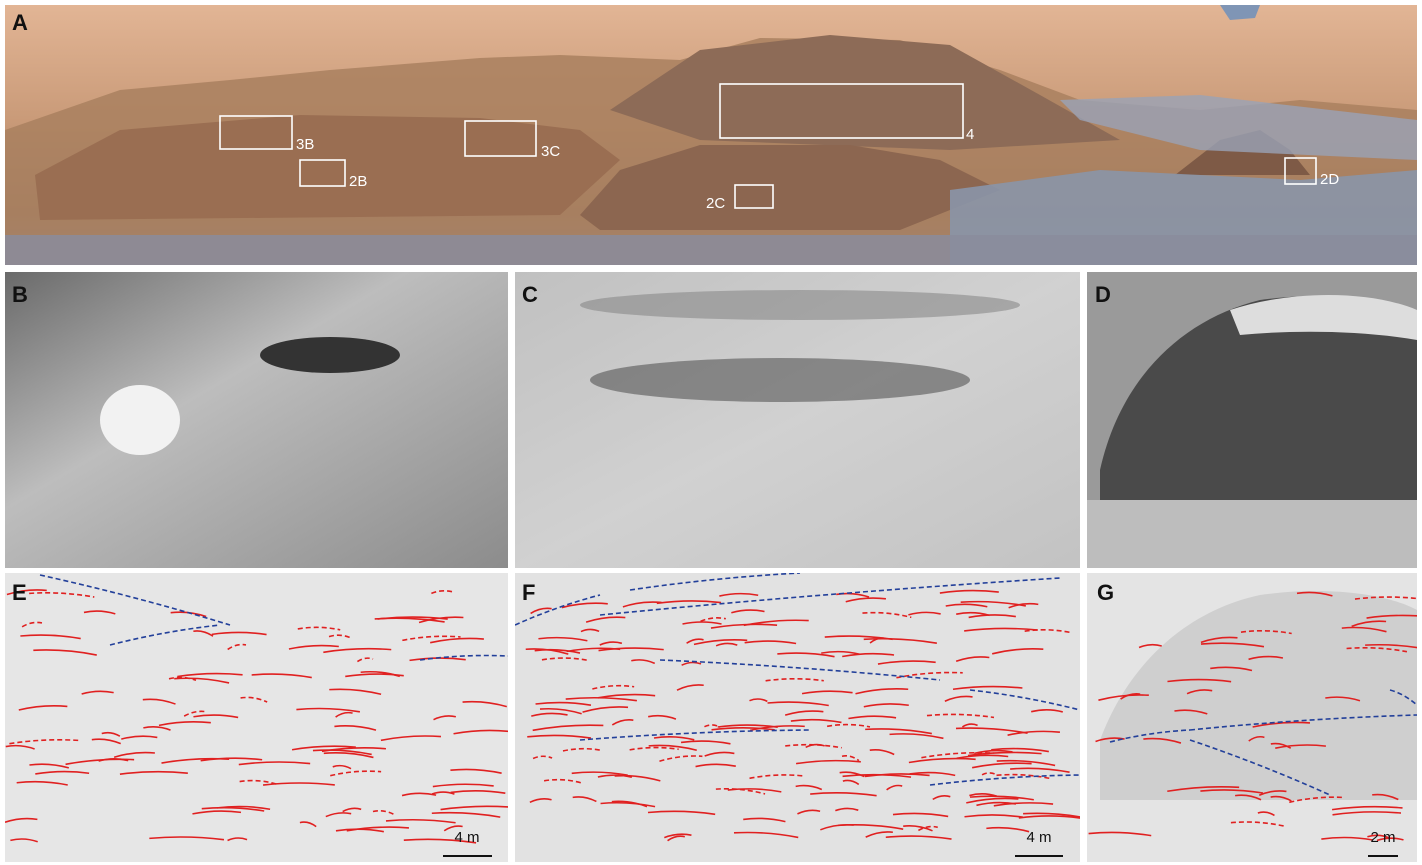 Image resolution: width=1422 pixels, height=865 pixels. What do you see at coordinates (797, 717) in the screenshot?
I see `panel-f: 4 m F` at bounding box center [797, 717].